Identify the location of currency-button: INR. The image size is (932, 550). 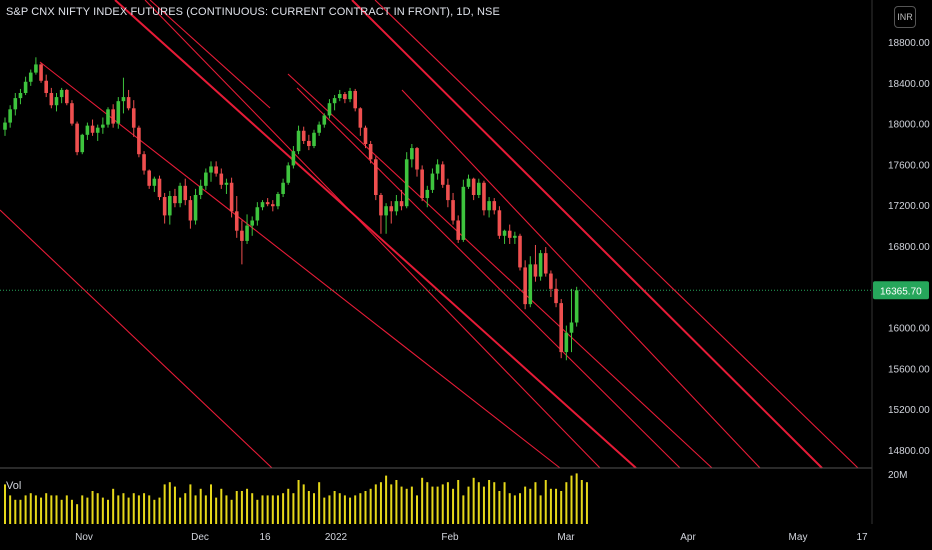
(905, 17).